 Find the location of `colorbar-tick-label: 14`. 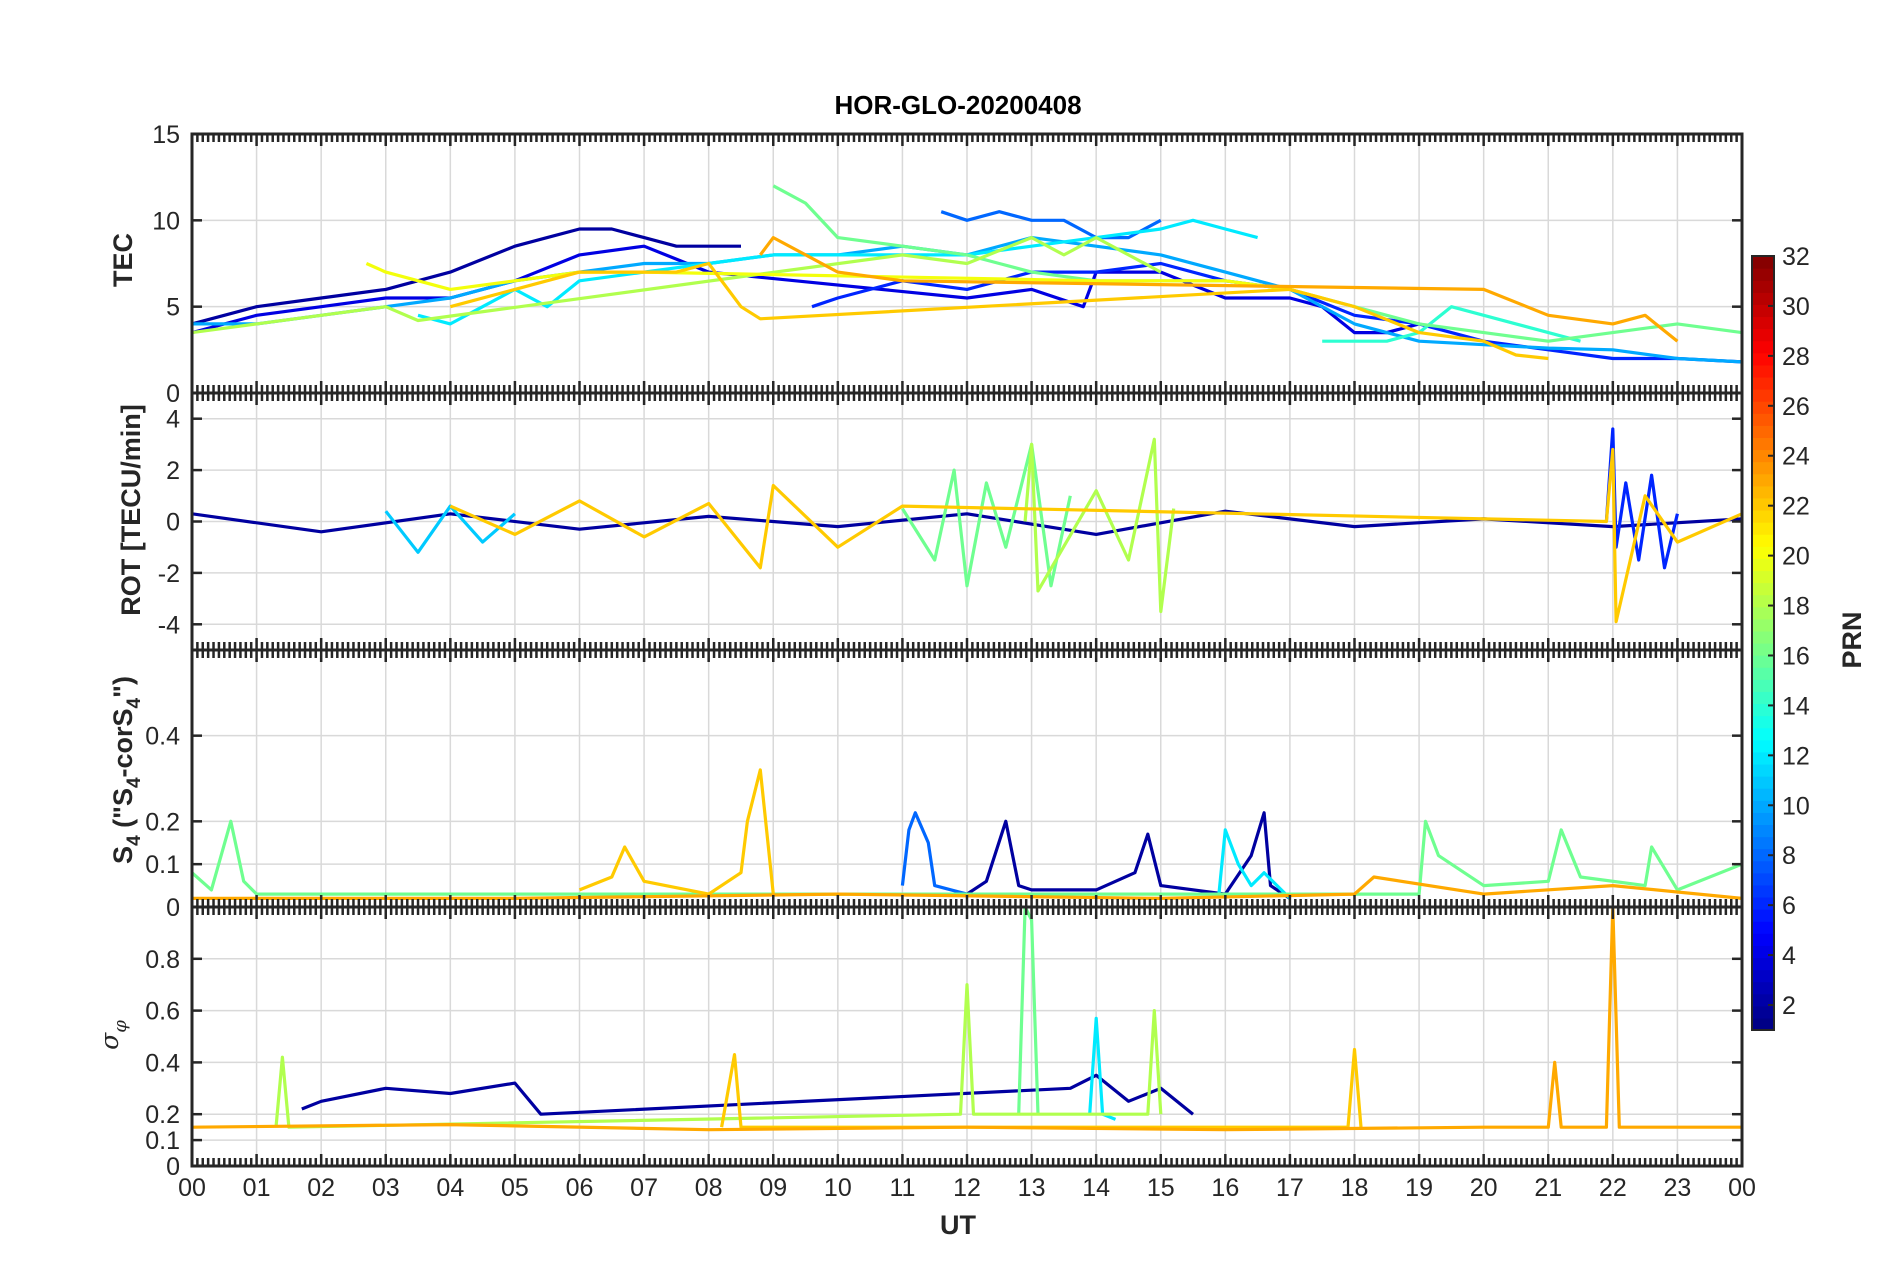

colorbar-tick-label: 14 is located at coordinates (1796, 706).